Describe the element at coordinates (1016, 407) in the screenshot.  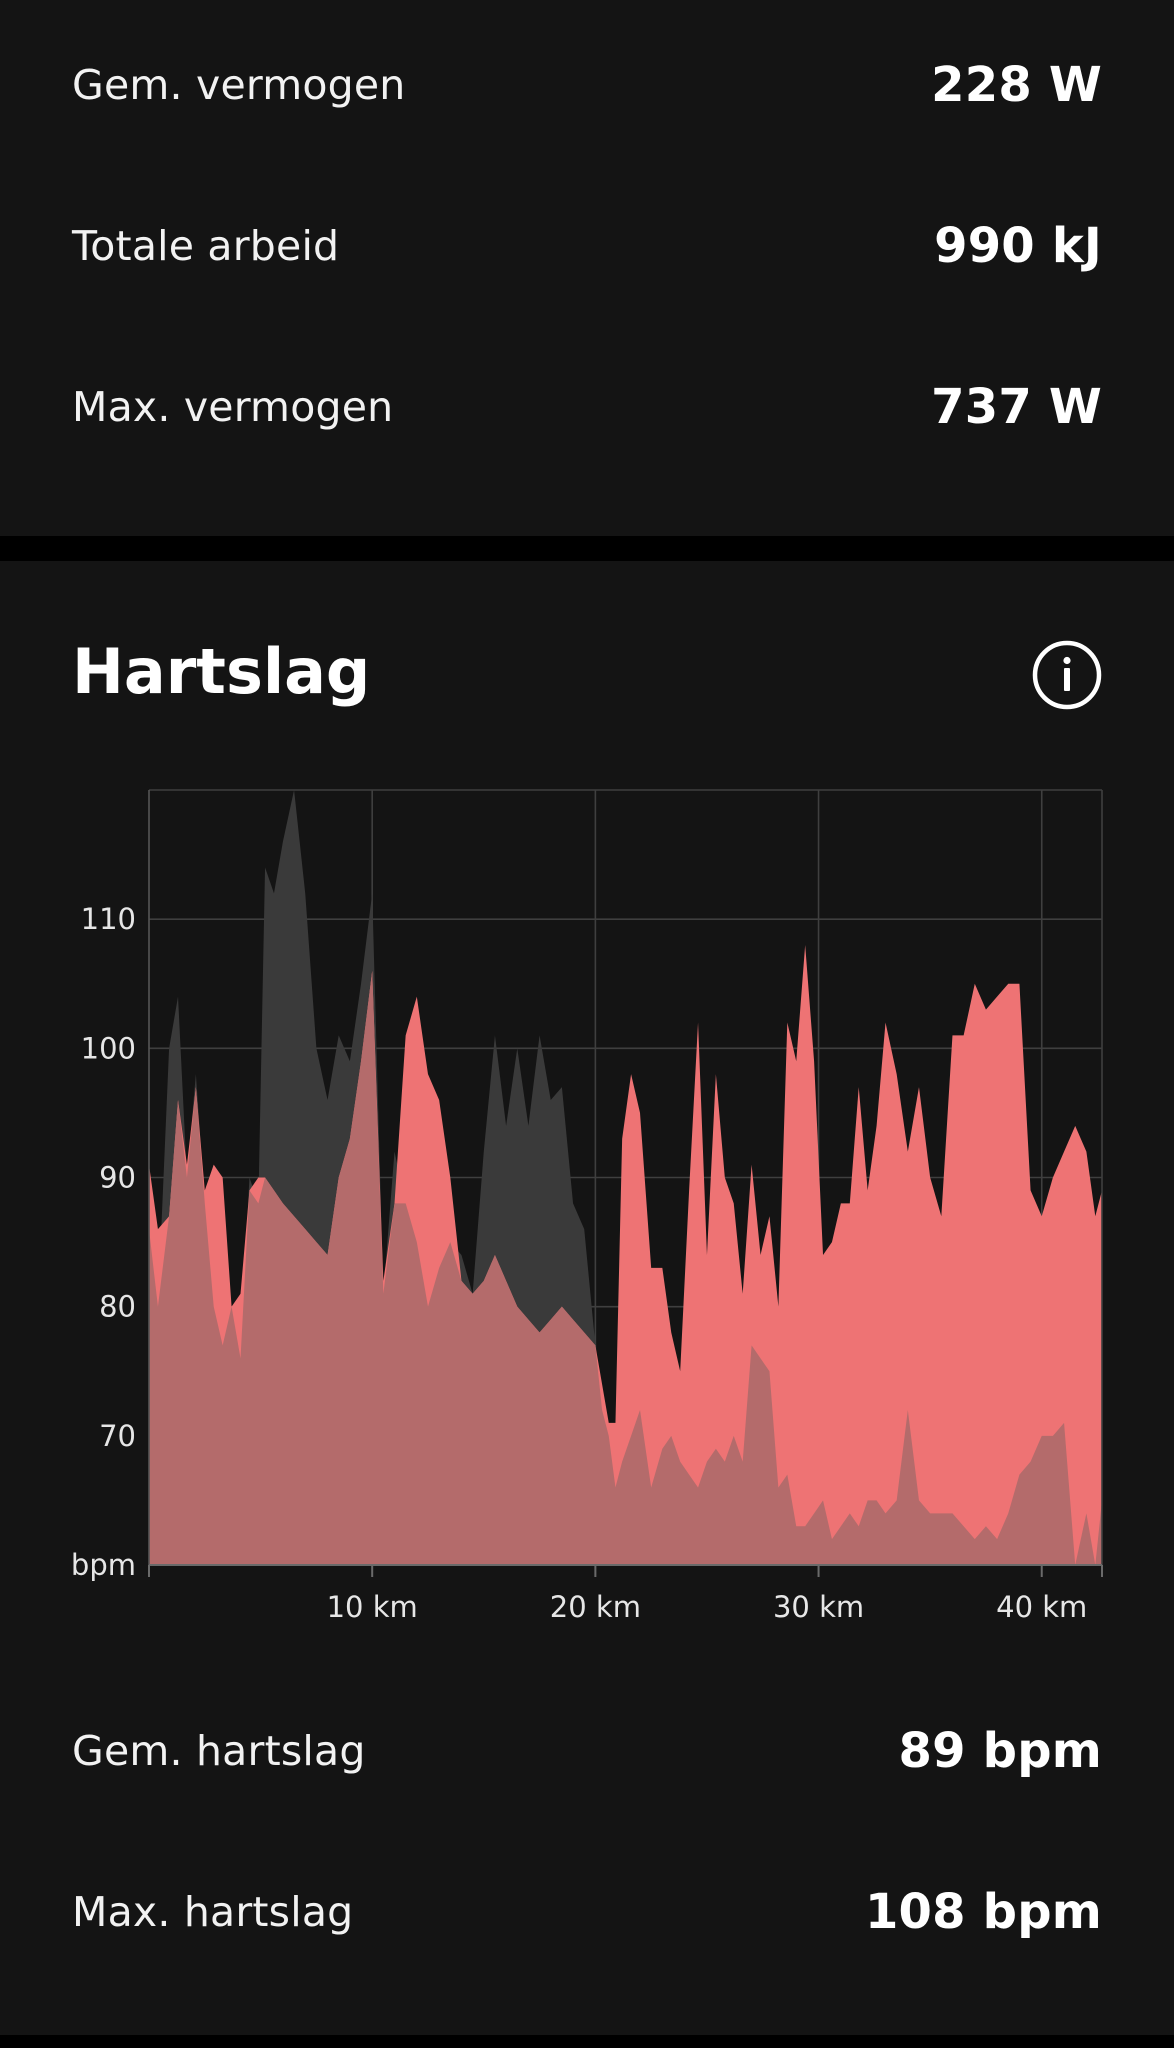
I see `max-power-value: 737 W` at that location.